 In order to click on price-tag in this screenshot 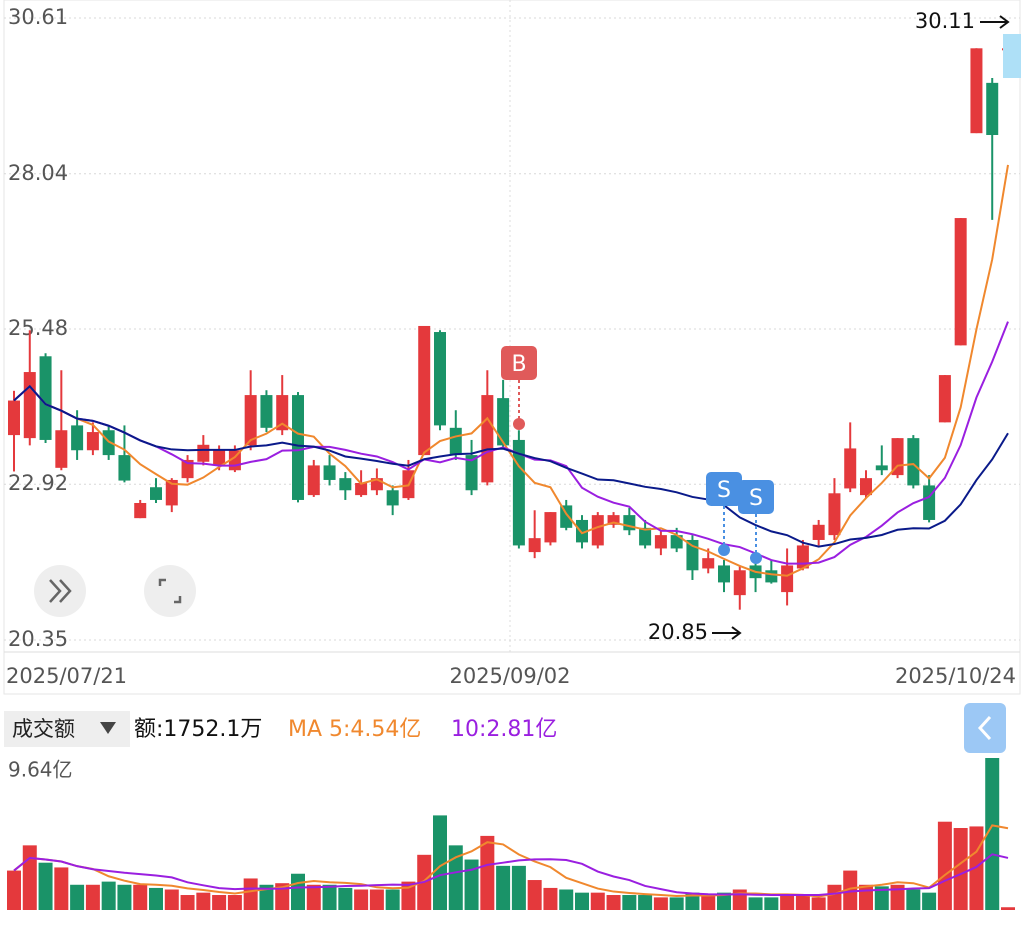, I will do `click(1012, 56)`.